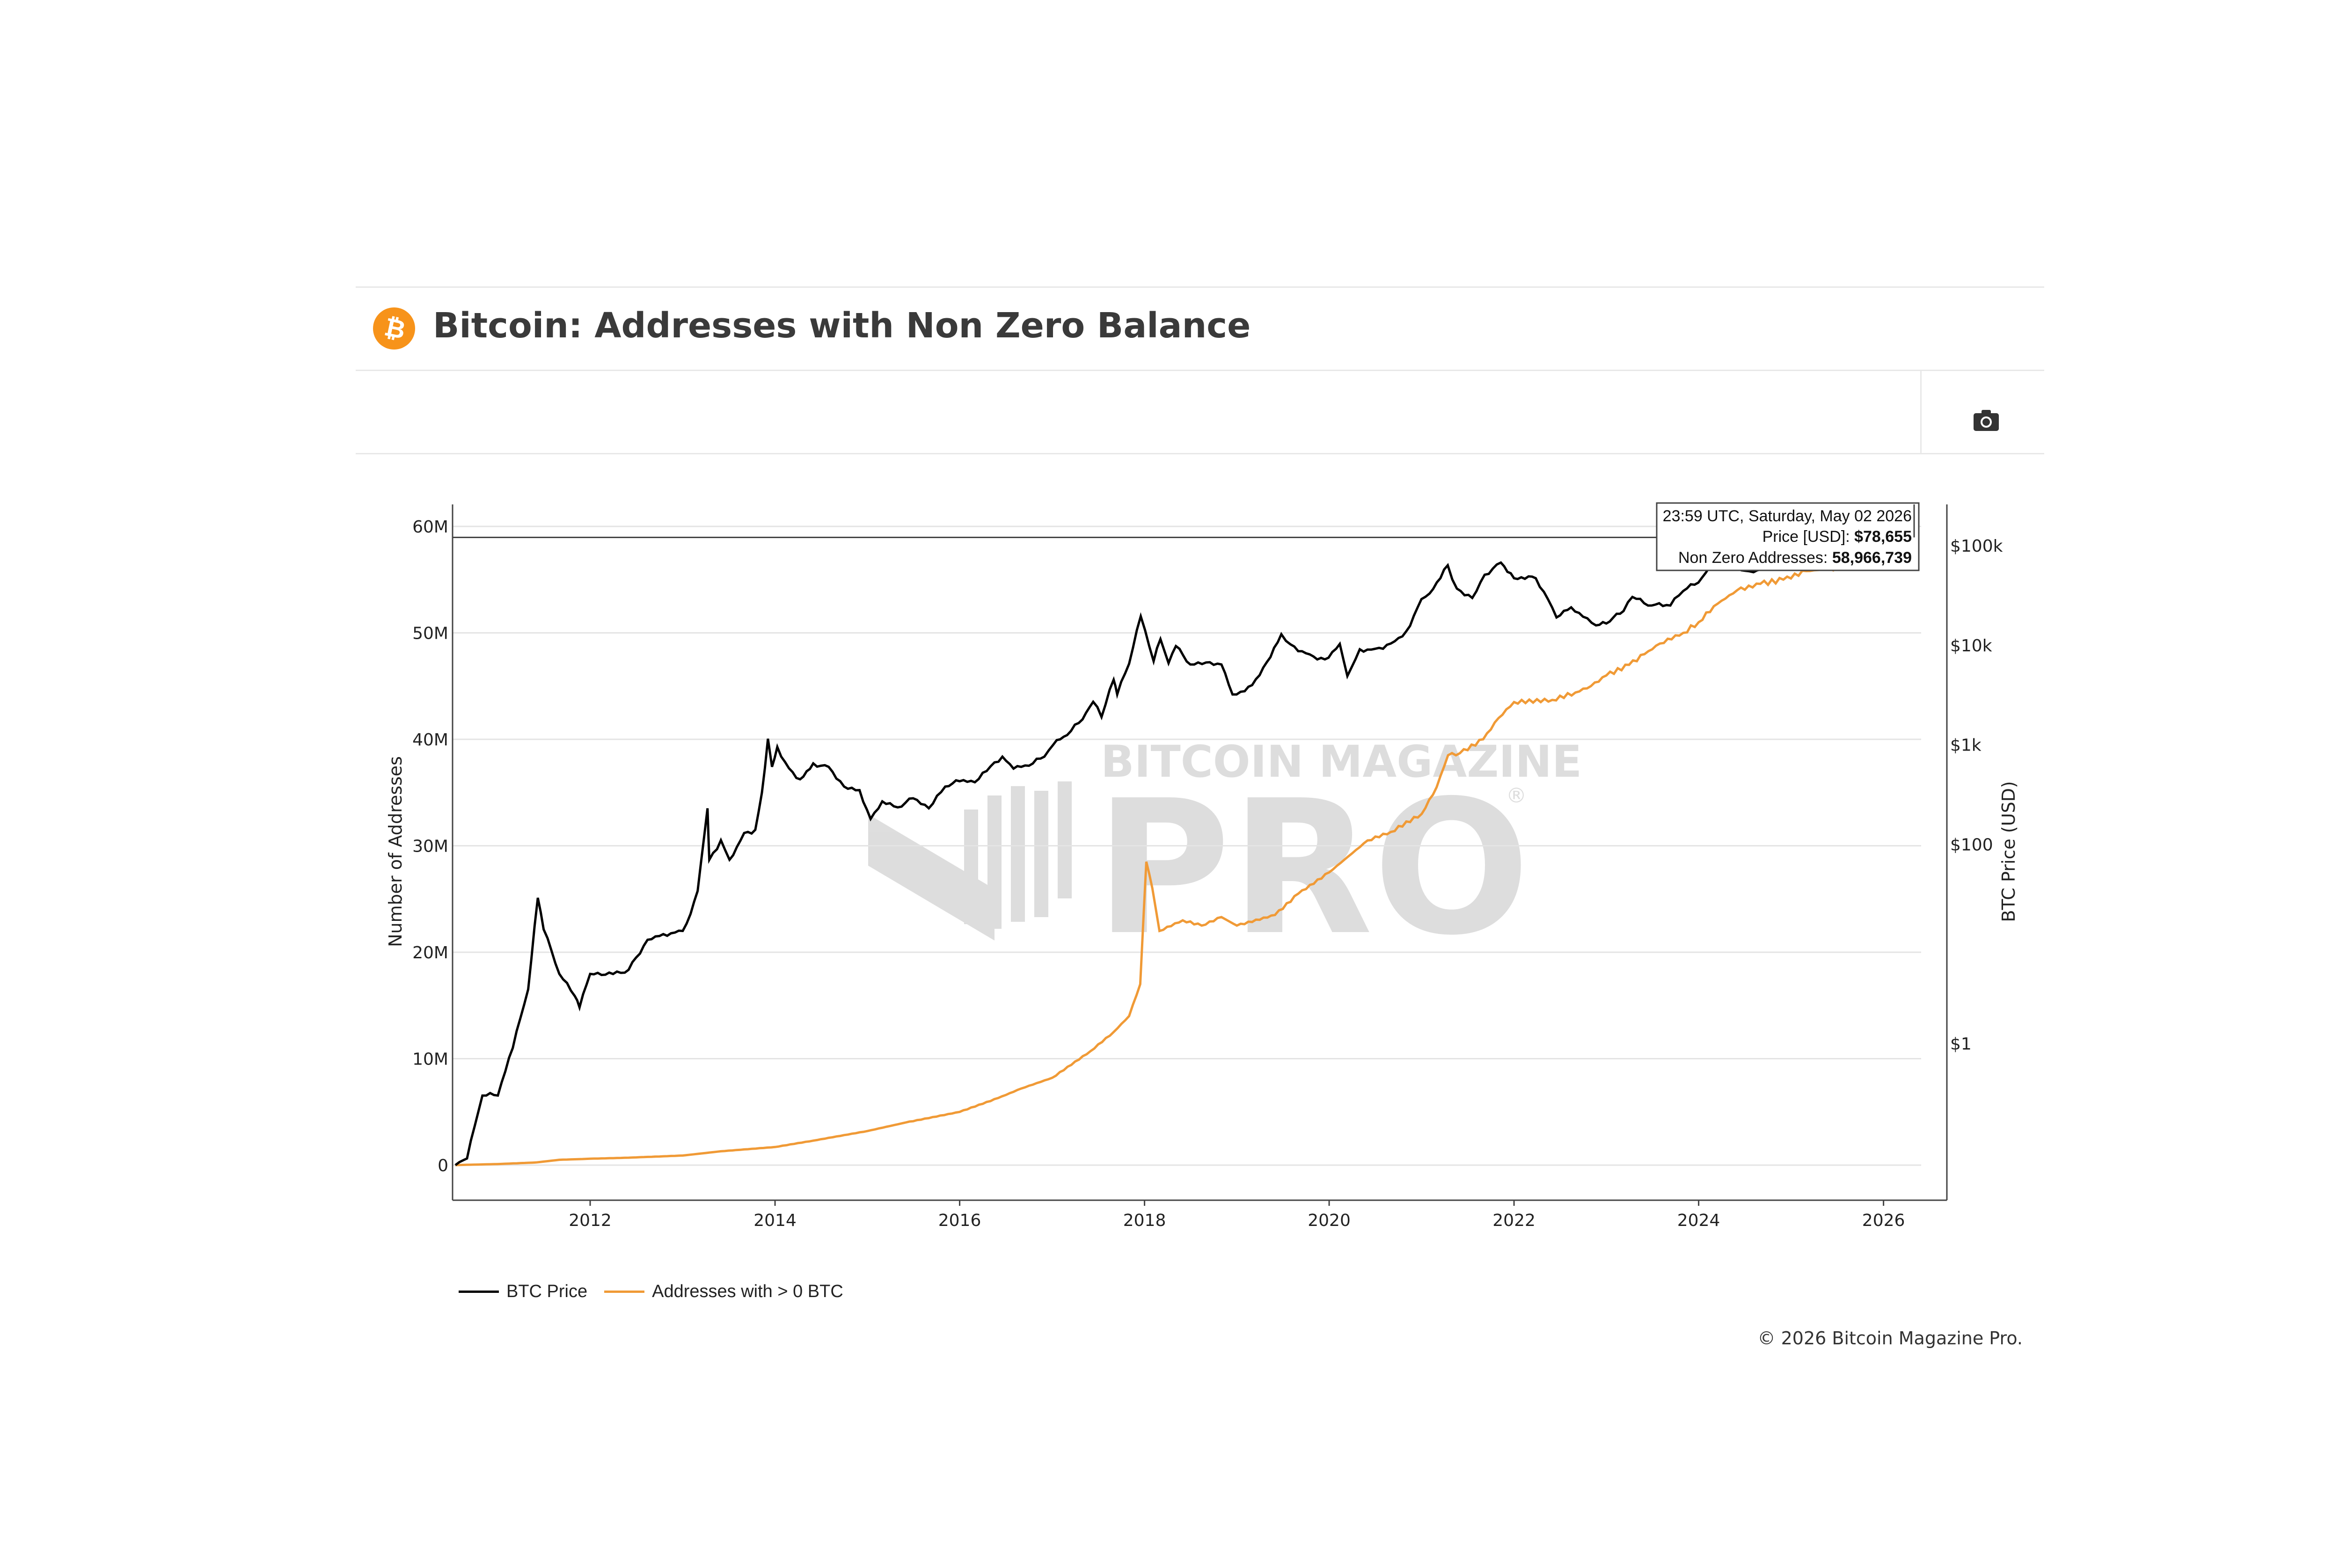 The width and height of the screenshot is (2340, 1568). What do you see at coordinates (1329, 1220) in the screenshot?
I see `x-tick-label: 2020` at bounding box center [1329, 1220].